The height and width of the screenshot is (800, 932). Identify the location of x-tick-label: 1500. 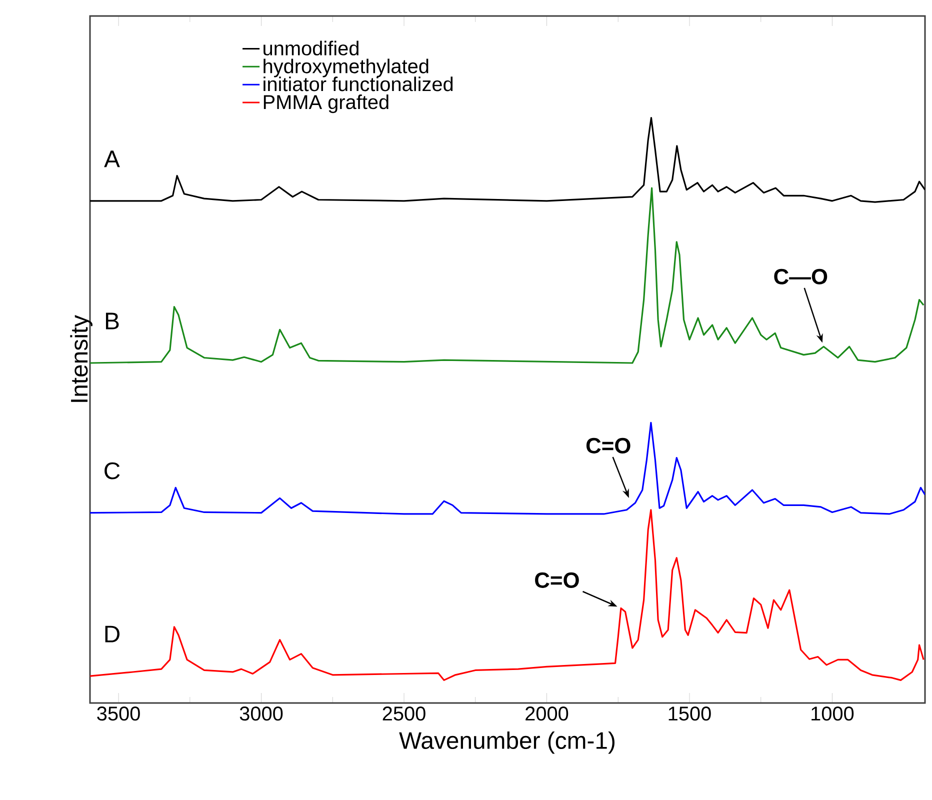
(689, 713).